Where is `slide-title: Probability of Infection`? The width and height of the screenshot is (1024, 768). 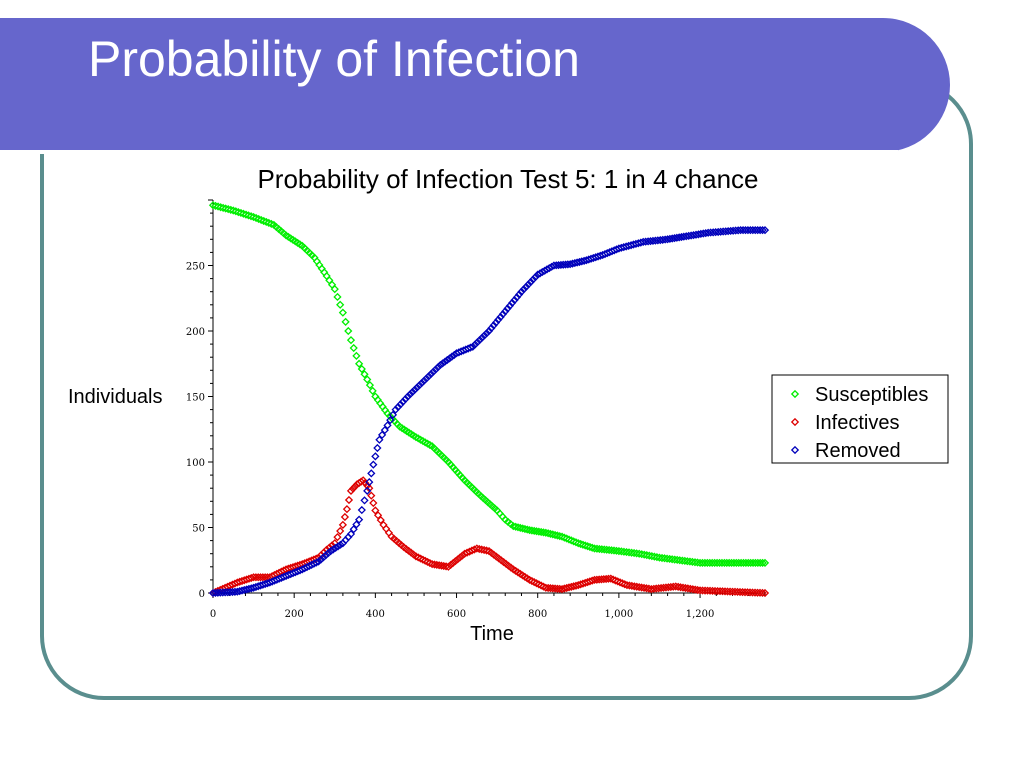
slide-title: Probability of Infection is located at coordinates (334, 59).